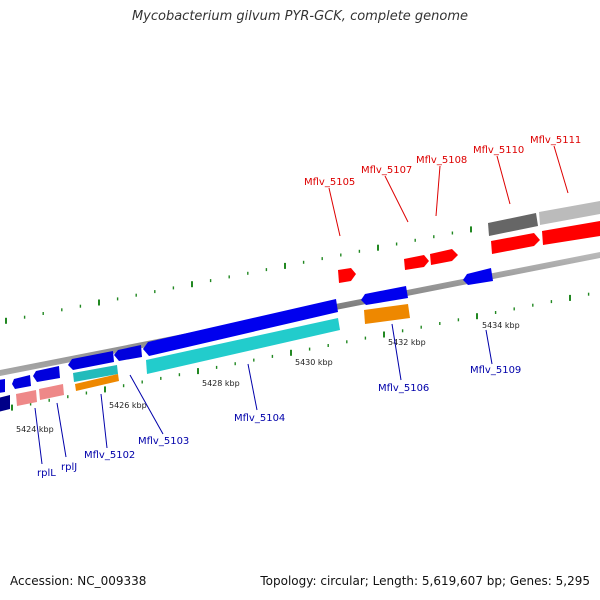  What do you see at coordinates (407, 342) in the screenshot?
I see `scale-label: 5432 kbp` at bounding box center [407, 342].